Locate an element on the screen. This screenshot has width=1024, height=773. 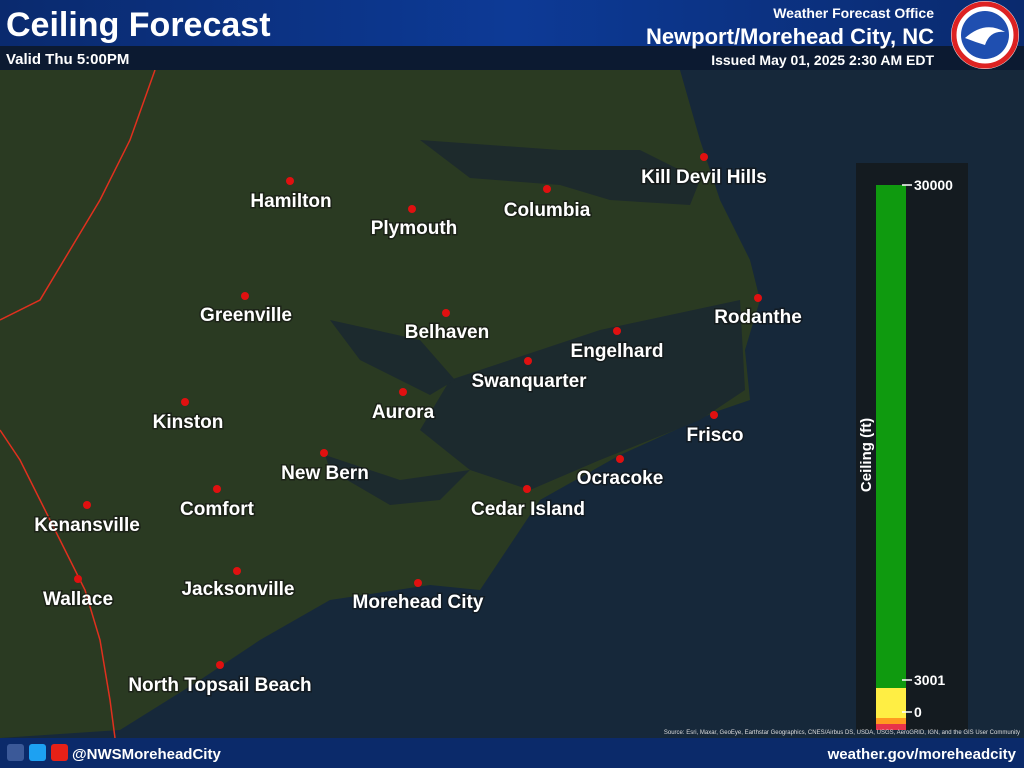
city-label: Kenansville is located at coordinates (87, 525).